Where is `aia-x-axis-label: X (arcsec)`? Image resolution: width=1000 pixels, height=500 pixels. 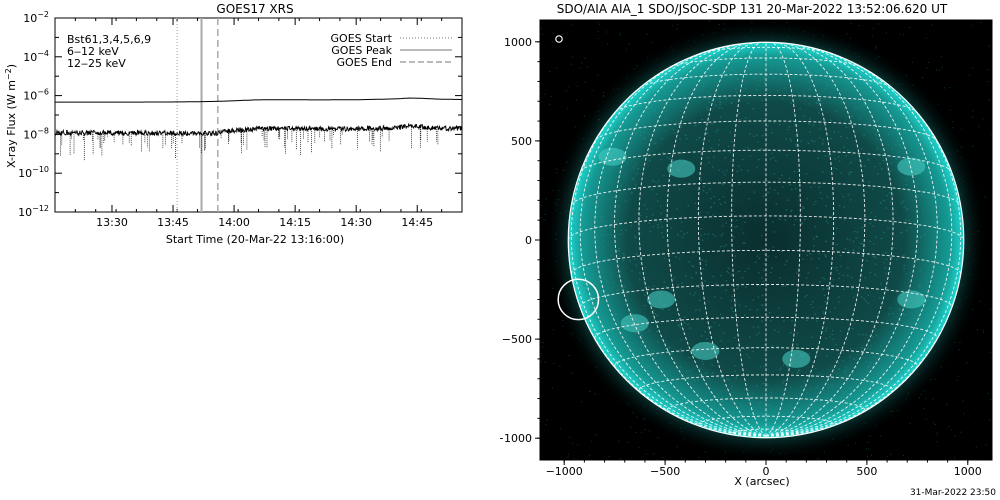 aia-x-axis-label: X (arcsec) is located at coordinates (761, 481).